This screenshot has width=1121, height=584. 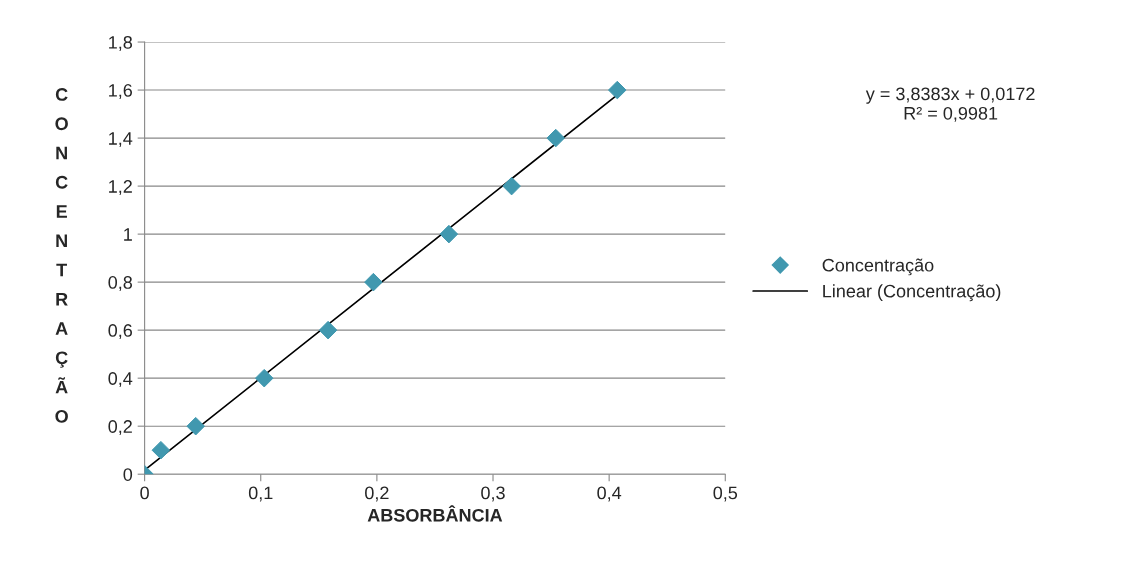 What do you see at coordinates (950, 104) in the screenshot?
I see `text: y = 3,8383x + 0,0172 R² = 0,9981` at bounding box center [950, 104].